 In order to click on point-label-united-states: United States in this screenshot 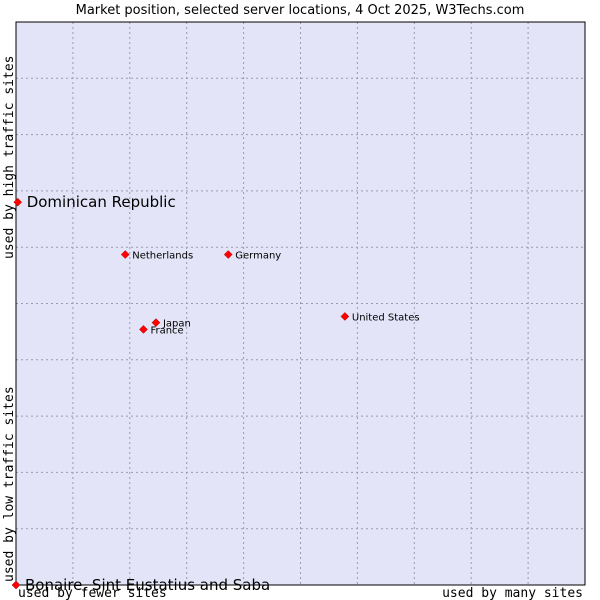, I will do `click(386, 317)`.